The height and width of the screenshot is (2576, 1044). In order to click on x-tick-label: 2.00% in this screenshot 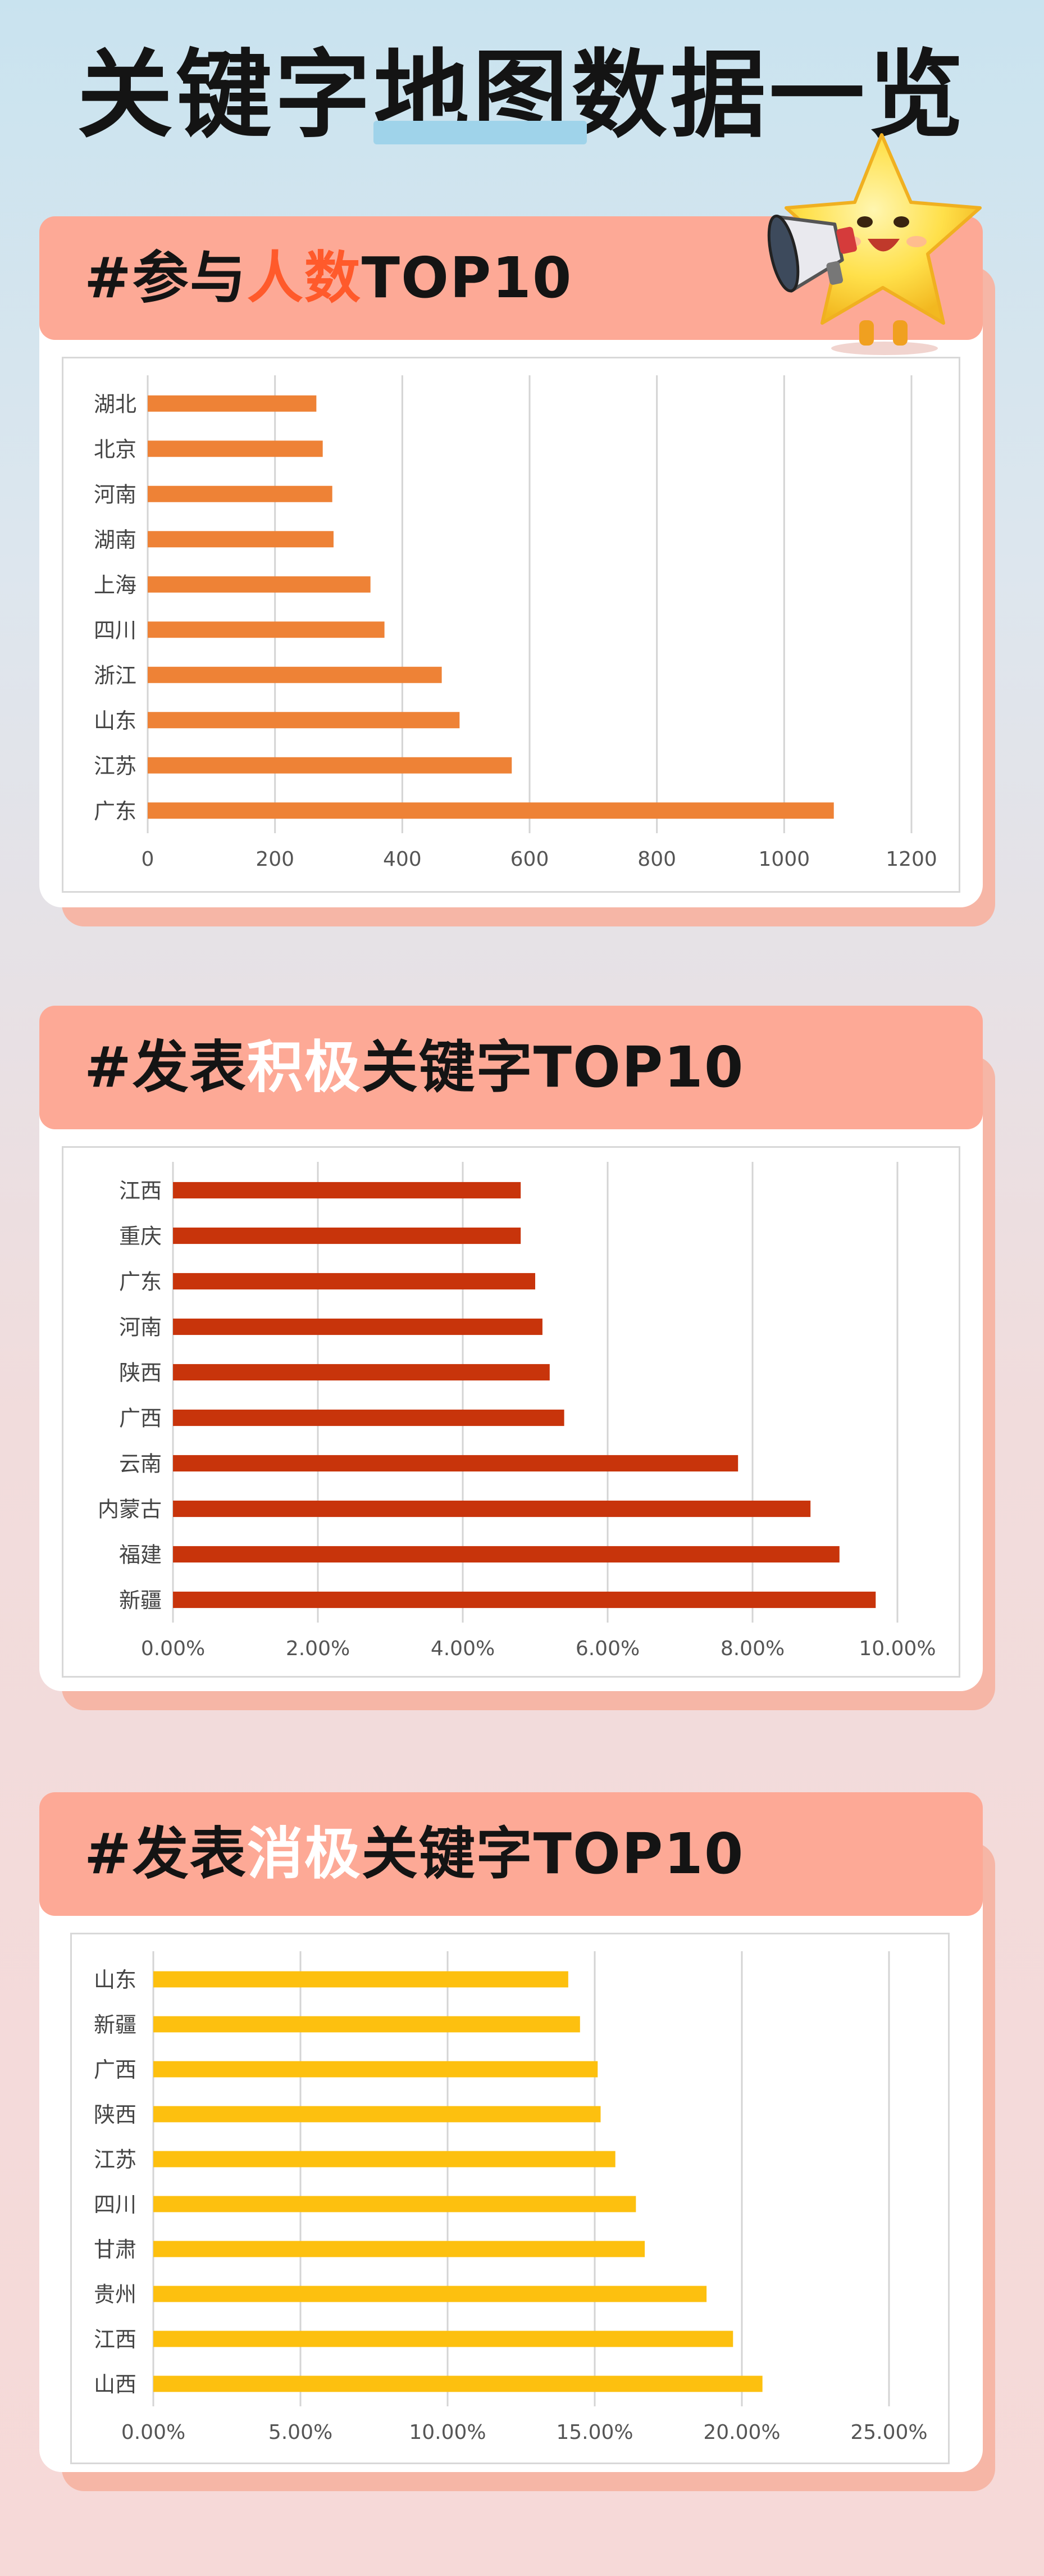, I will do `click(318, 1649)`.